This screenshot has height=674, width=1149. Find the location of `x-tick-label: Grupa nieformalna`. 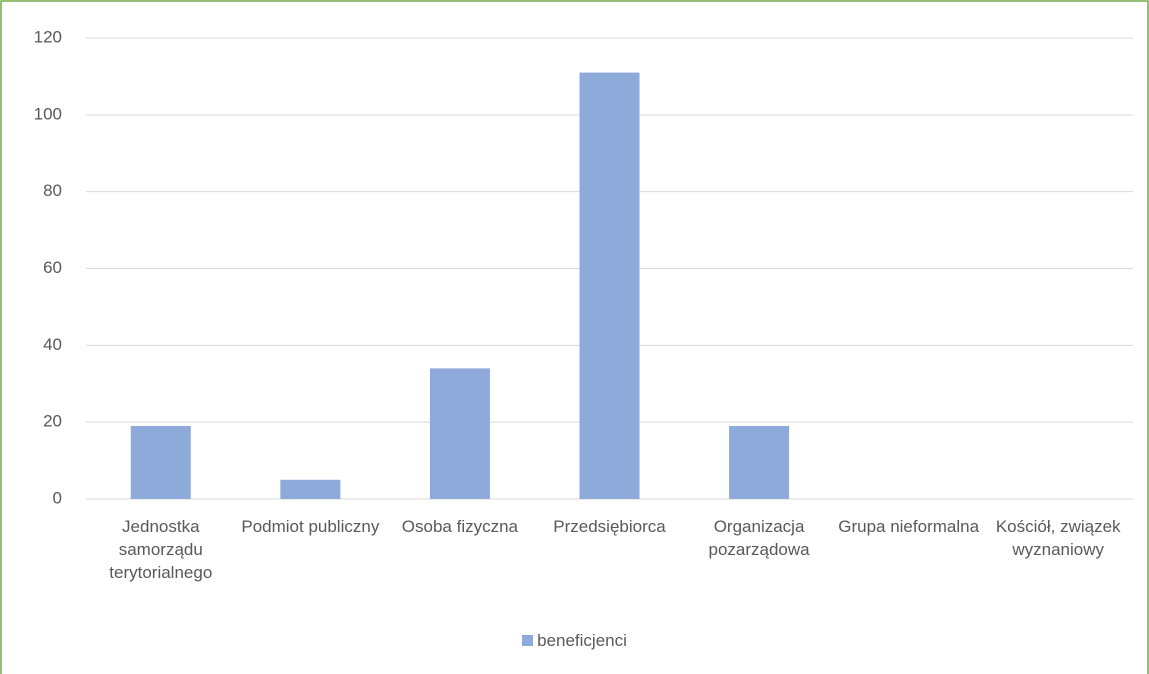

x-tick-label: Grupa nieformalna is located at coordinates (909, 526).